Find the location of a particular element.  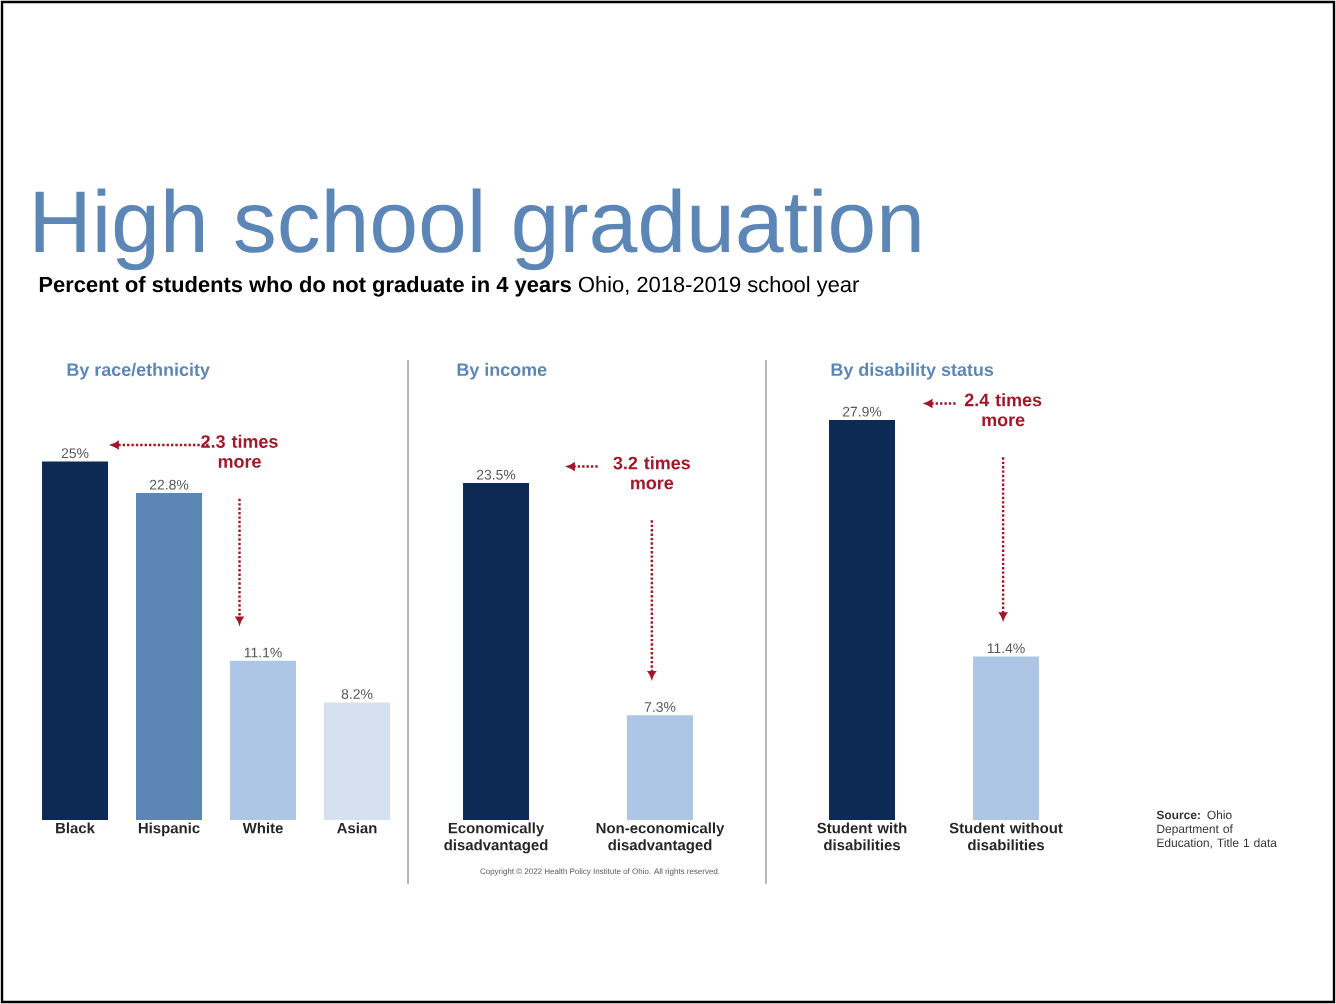

annotation: 2.4 times more is located at coordinates (1003, 410).